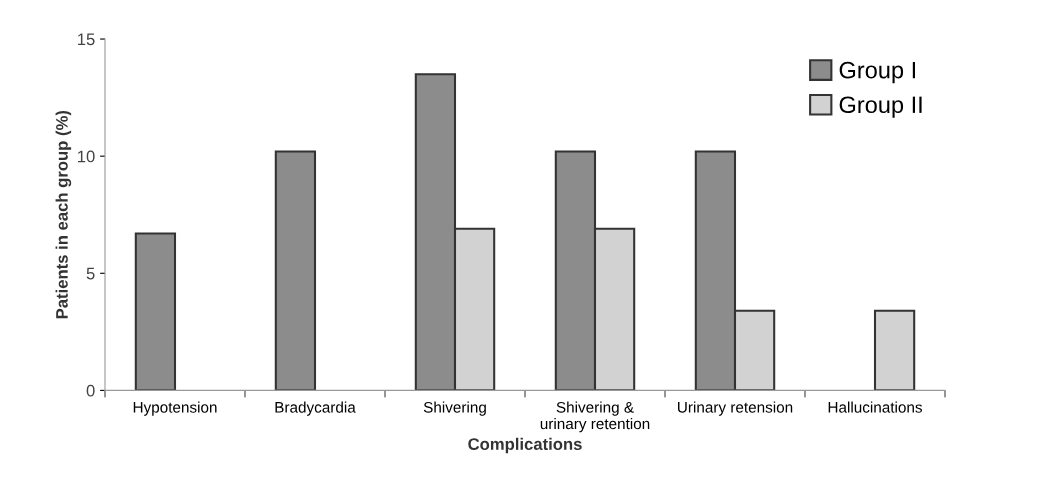  What do you see at coordinates (86, 156) in the screenshot?
I see `y-tick-label: 10` at bounding box center [86, 156].